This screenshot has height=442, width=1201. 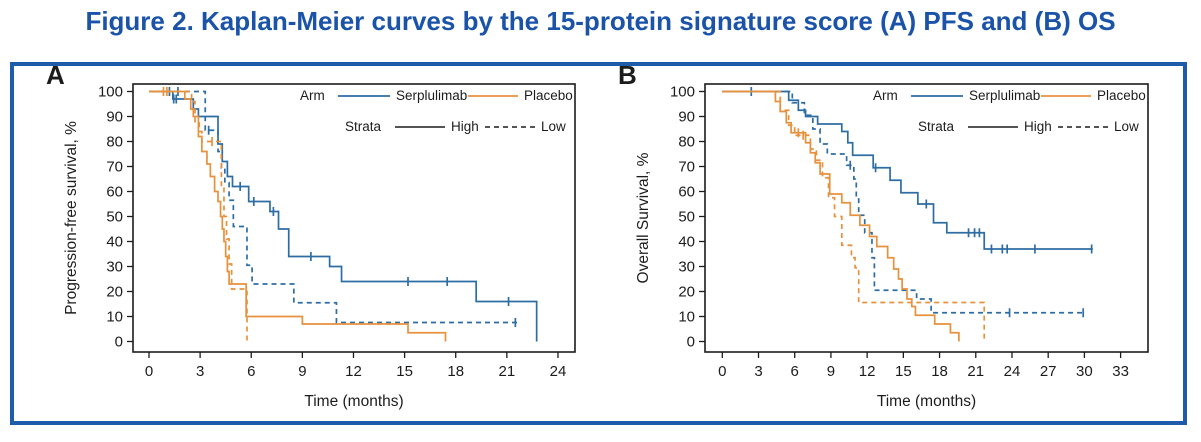 What do you see at coordinates (907, 170) in the screenshot?
I see `km-curve-serplulimab-high` at bounding box center [907, 170].